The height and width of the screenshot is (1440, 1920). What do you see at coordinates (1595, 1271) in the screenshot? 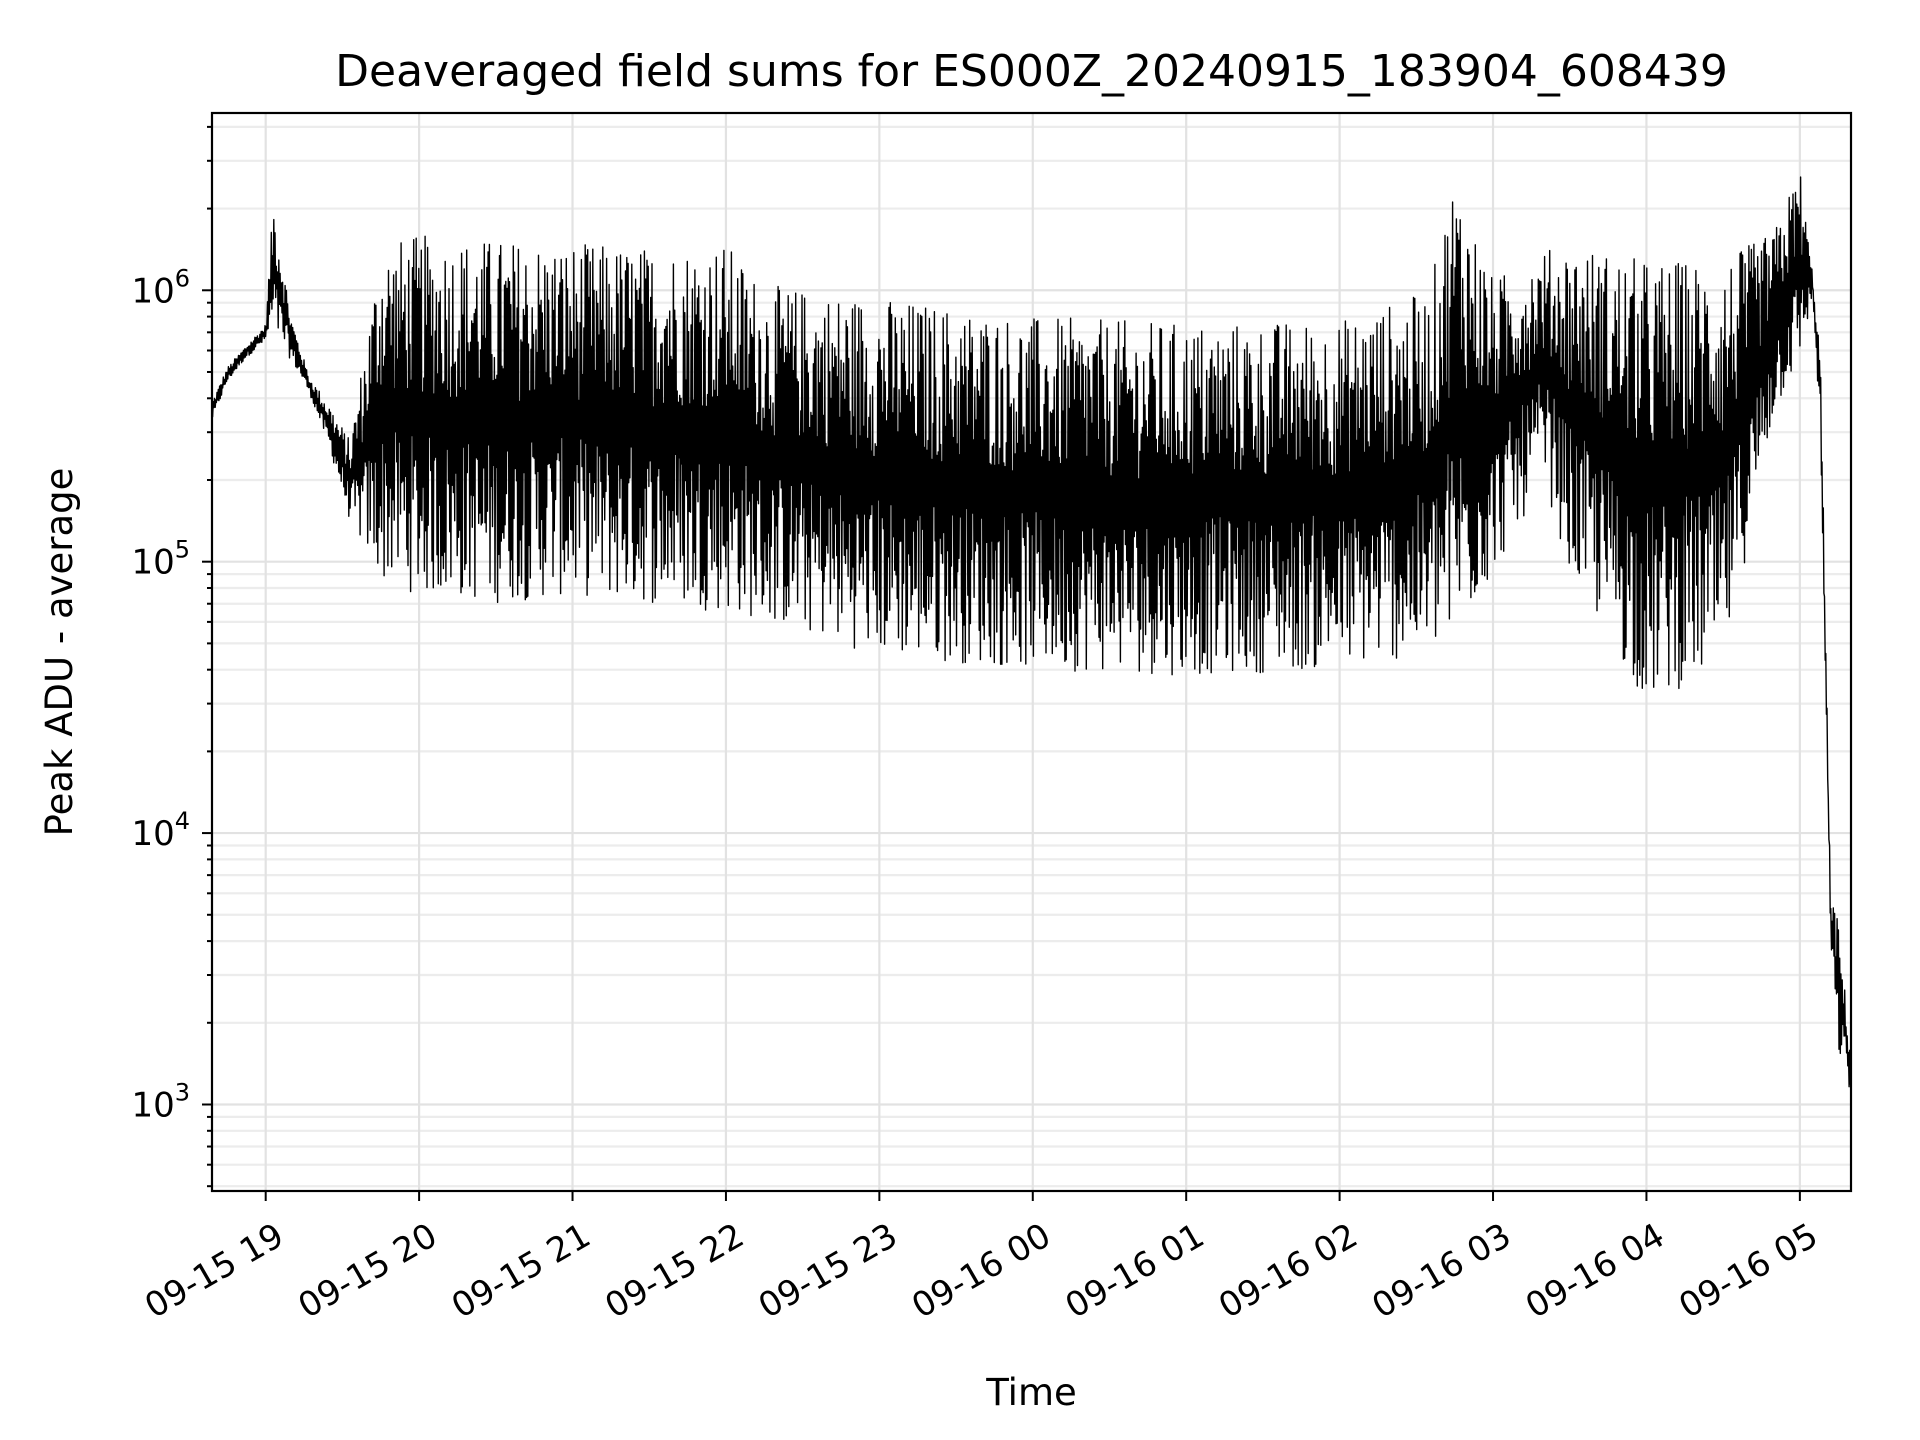
I see `x-tick-label: 09-16 04` at bounding box center [1595, 1271].